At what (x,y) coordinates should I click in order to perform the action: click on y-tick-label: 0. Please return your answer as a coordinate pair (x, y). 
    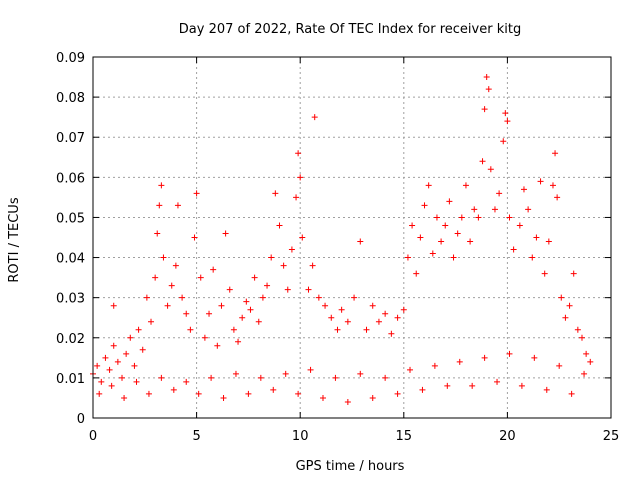
    Looking at the image, I should click on (81, 419).